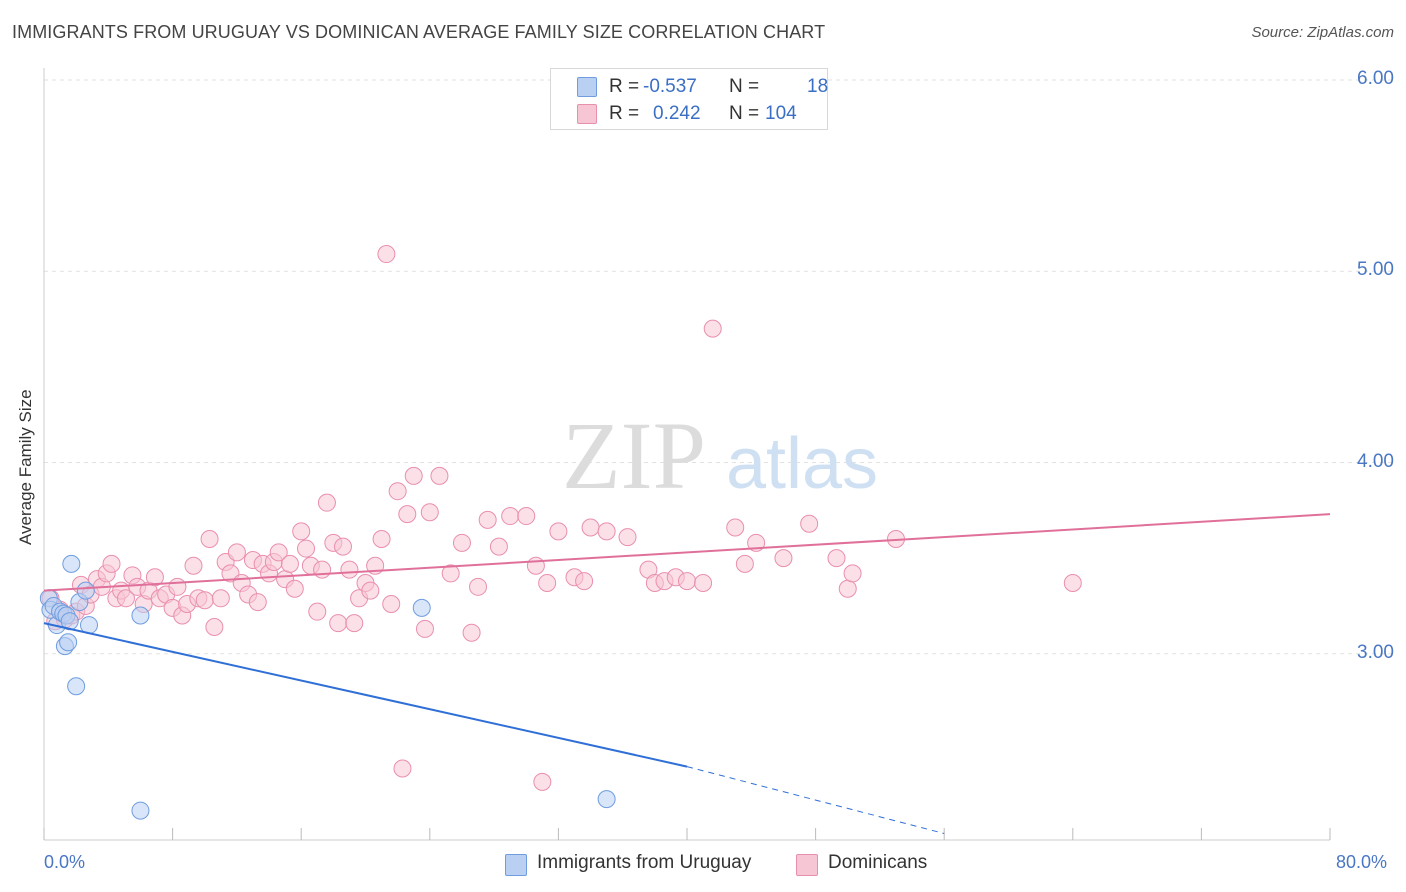 This screenshot has width=1406, height=892. What do you see at coordinates (818, 86) in the screenshot?
I see `legend-n-value-uruguay: 18` at bounding box center [818, 86].